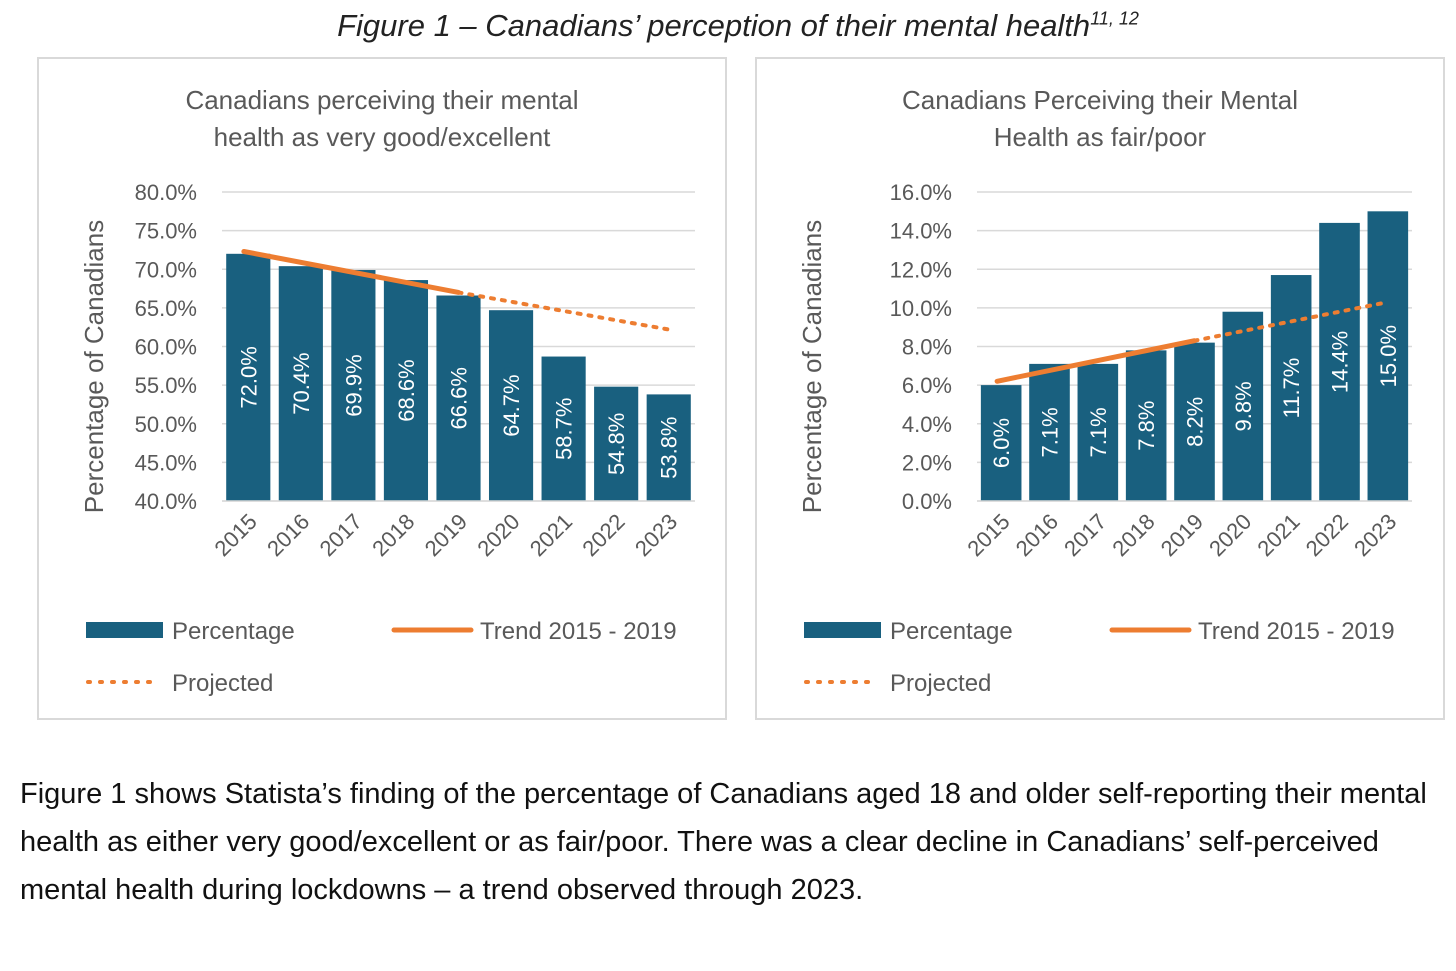  I want to click on y-tick-label: 0.0%, so click(927, 501).